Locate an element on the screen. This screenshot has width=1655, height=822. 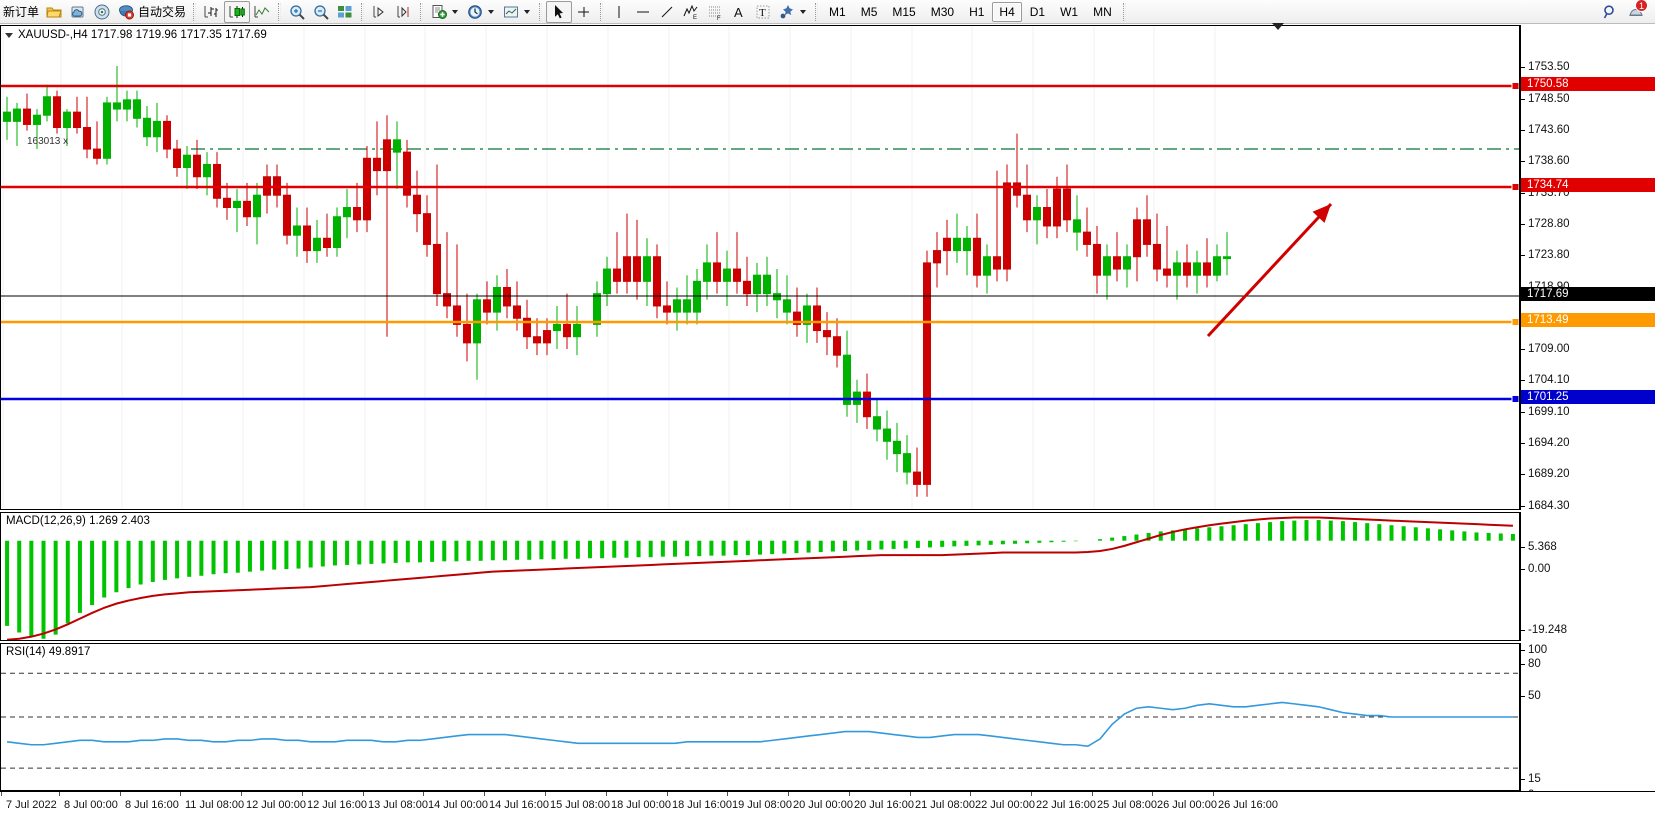
timeframe-mn: MN is located at coordinates (1102, 11).